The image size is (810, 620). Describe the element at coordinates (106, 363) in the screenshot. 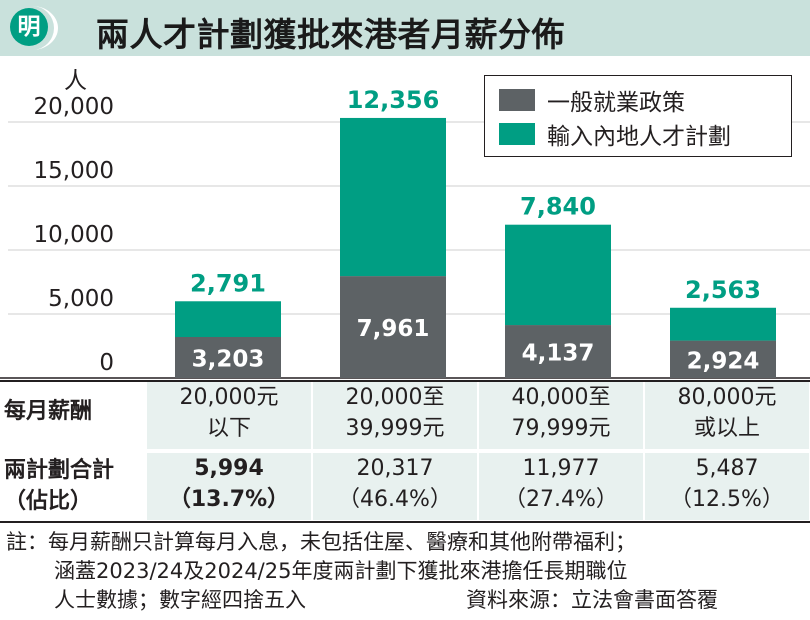

I see `y-tick-label: 0` at that location.